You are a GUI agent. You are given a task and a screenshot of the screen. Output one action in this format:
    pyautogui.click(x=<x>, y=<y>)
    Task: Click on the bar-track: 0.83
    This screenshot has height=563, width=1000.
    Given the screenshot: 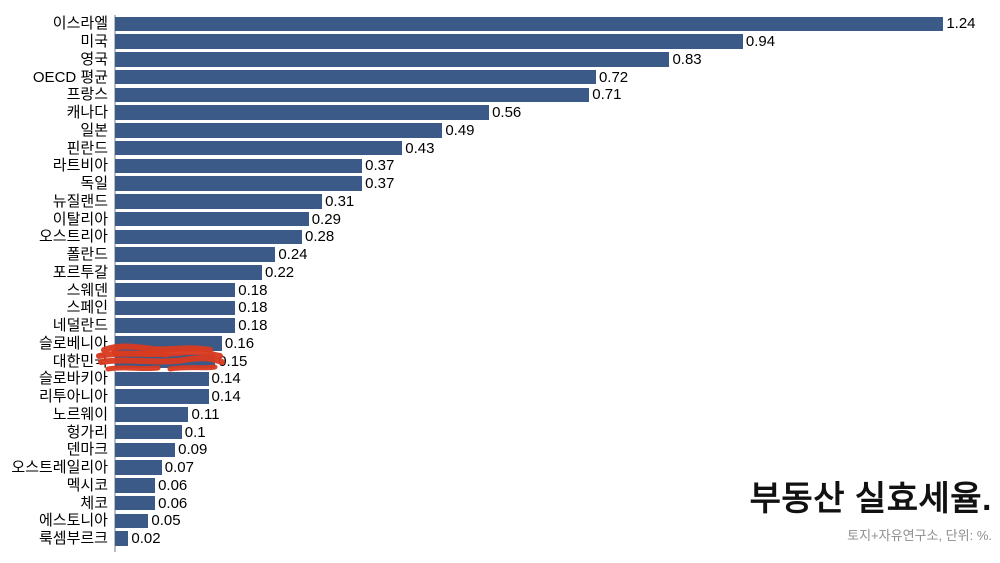 What is the action you would take?
    pyautogui.click(x=557, y=59)
    